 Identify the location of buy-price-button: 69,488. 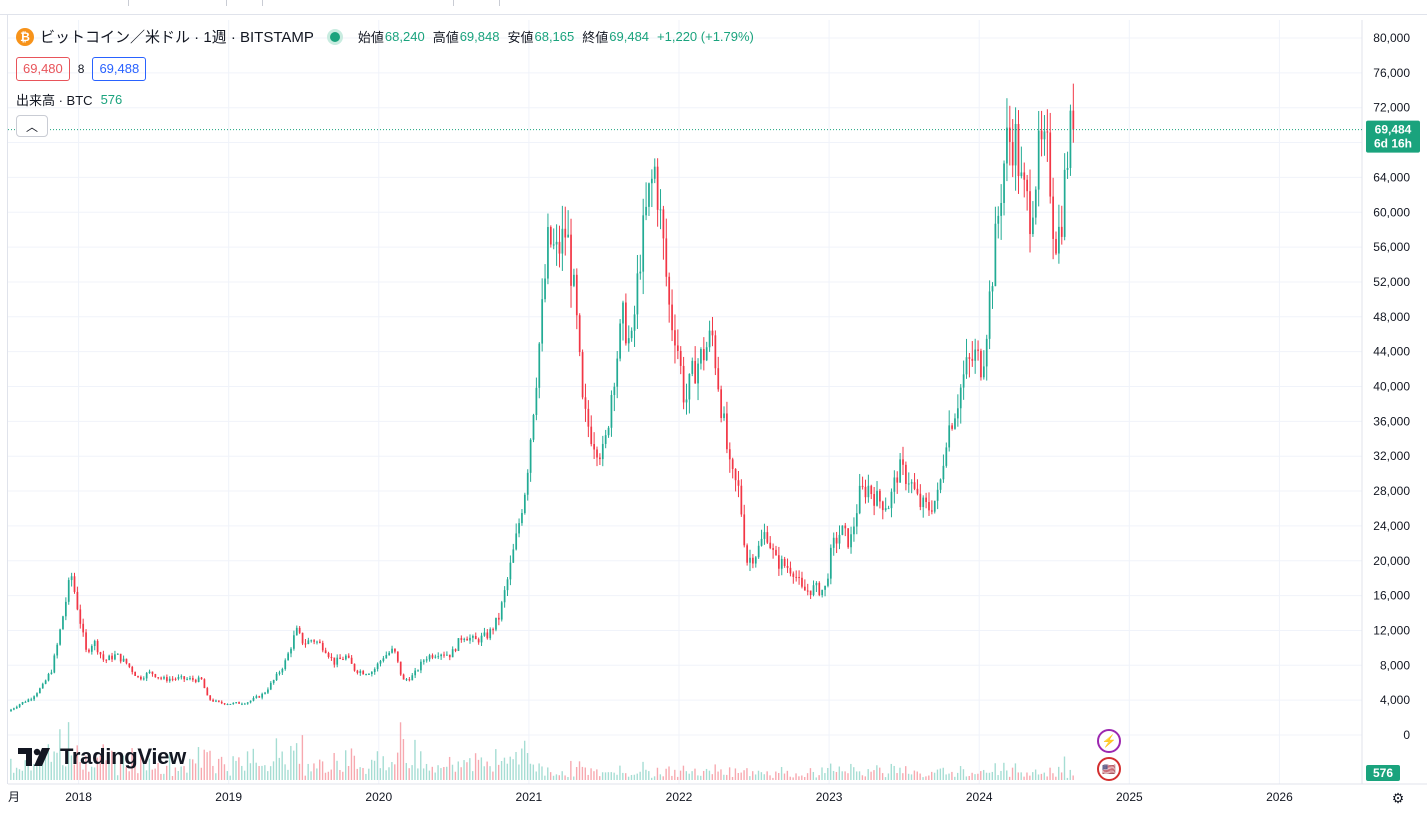
(119, 69).